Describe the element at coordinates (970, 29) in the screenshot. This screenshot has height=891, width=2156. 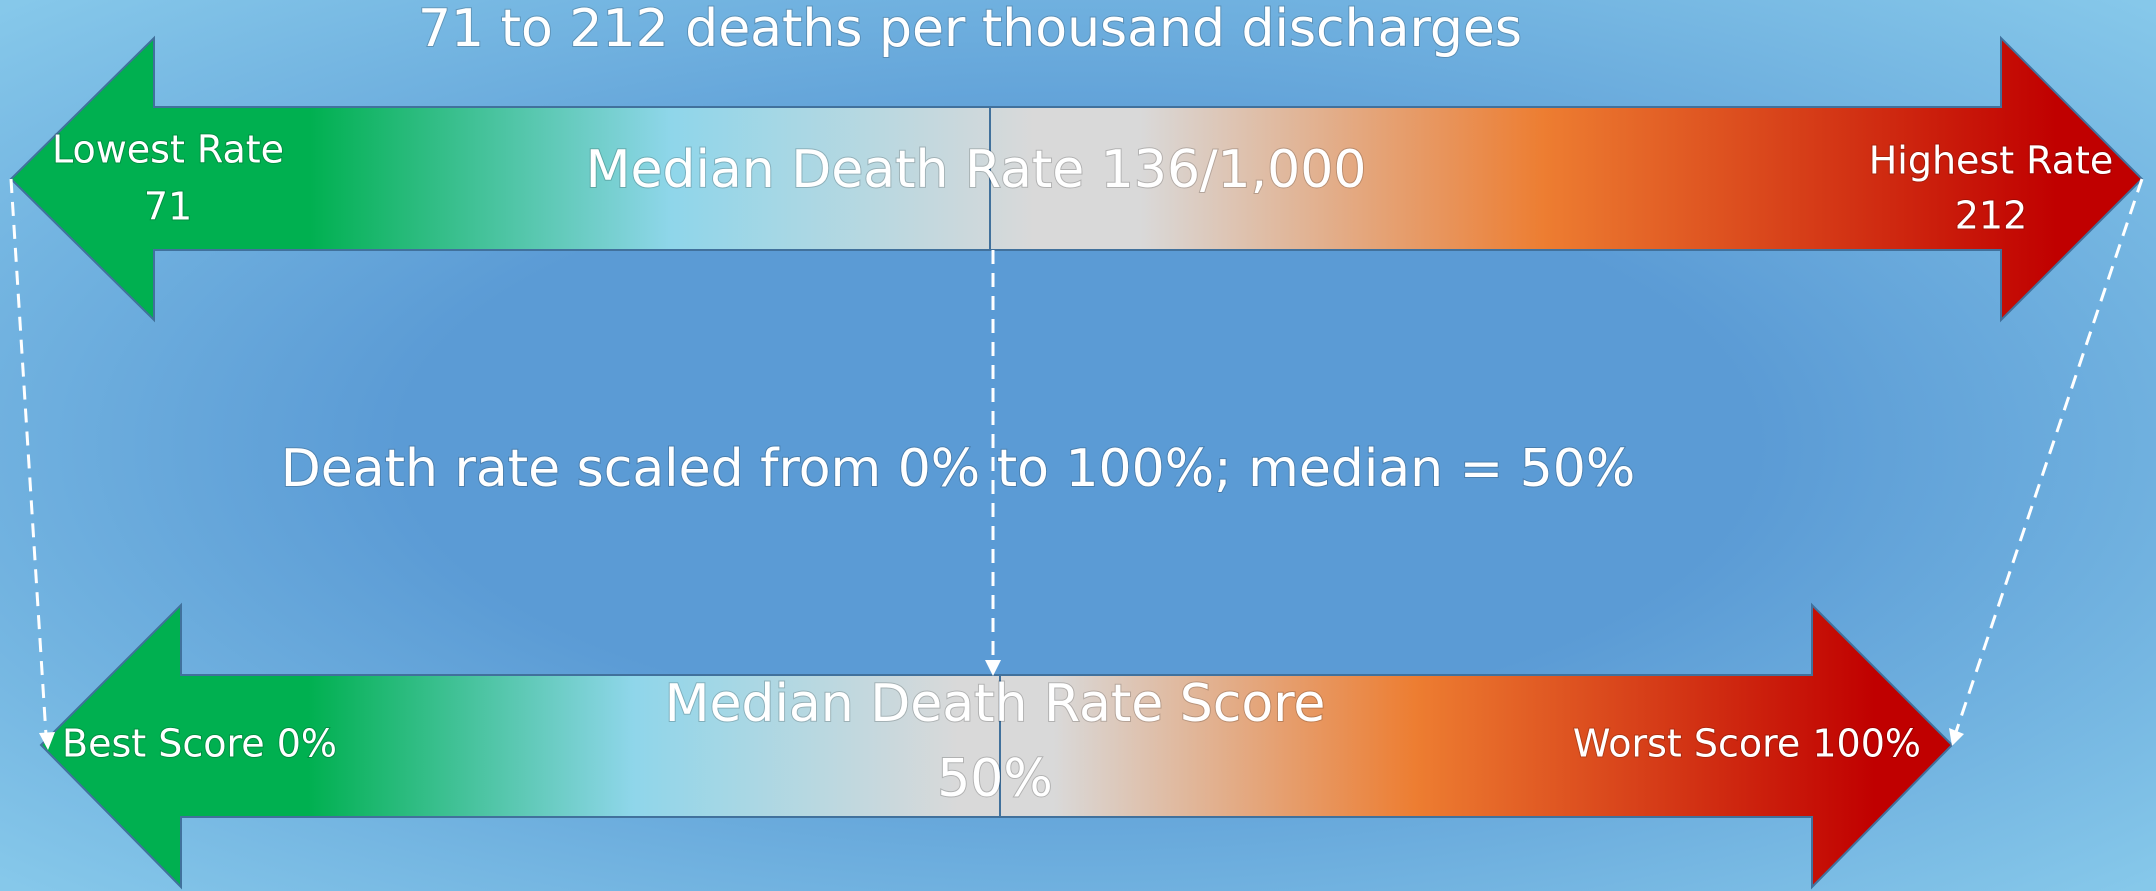
I see `title: 71 to 212 deaths per thousand discharges` at that location.